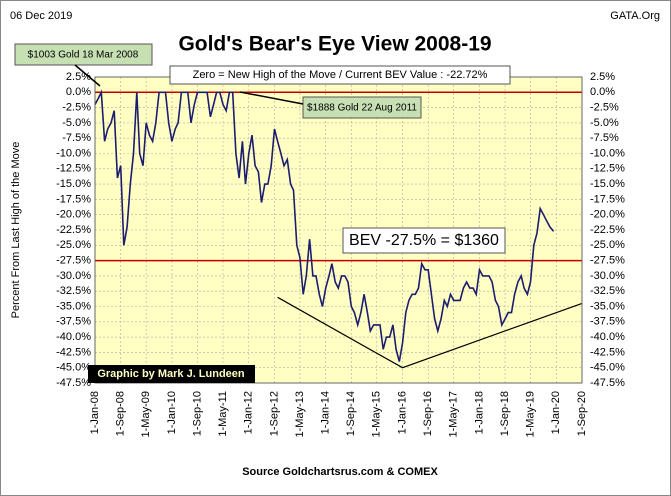 This screenshot has width=671, height=496. I want to click on y2-tick-label: -32.5%, so click(607, 291).